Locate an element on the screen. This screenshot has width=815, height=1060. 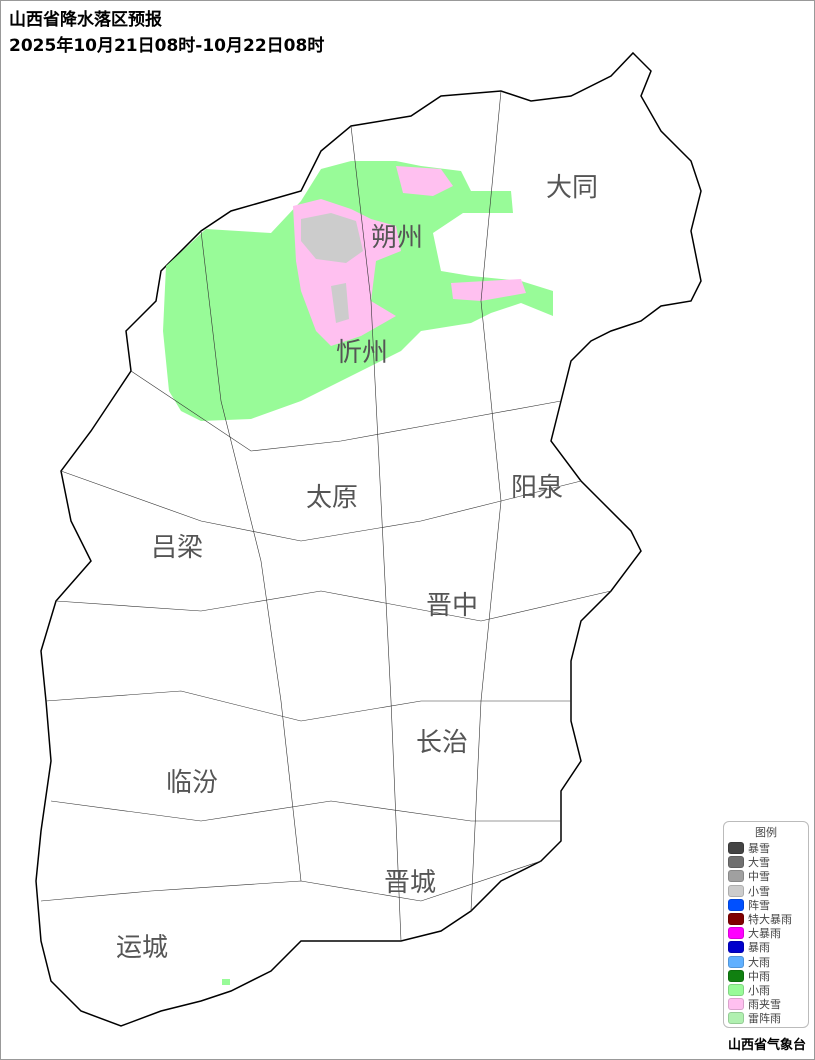
legend-label: 阵雪 is located at coordinates (759, 905).